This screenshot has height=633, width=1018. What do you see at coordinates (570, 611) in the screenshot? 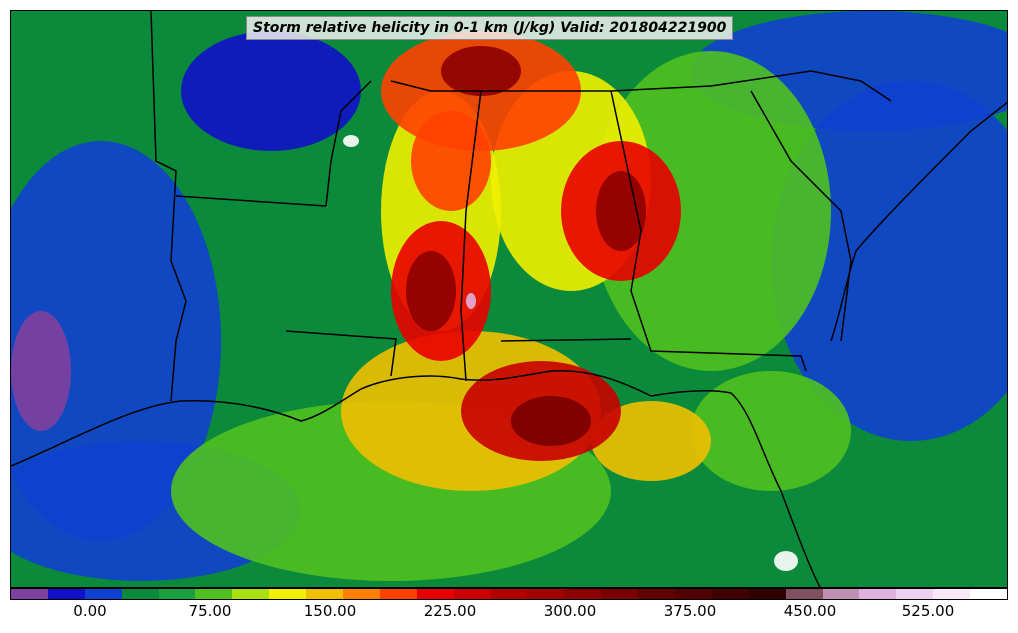
I see `colorbar-tick-label: 300.00` at bounding box center [570, 611].